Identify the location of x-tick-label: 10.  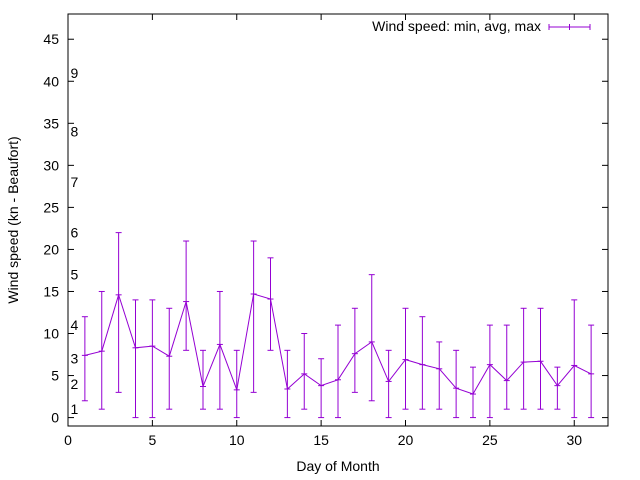
(237, 440).